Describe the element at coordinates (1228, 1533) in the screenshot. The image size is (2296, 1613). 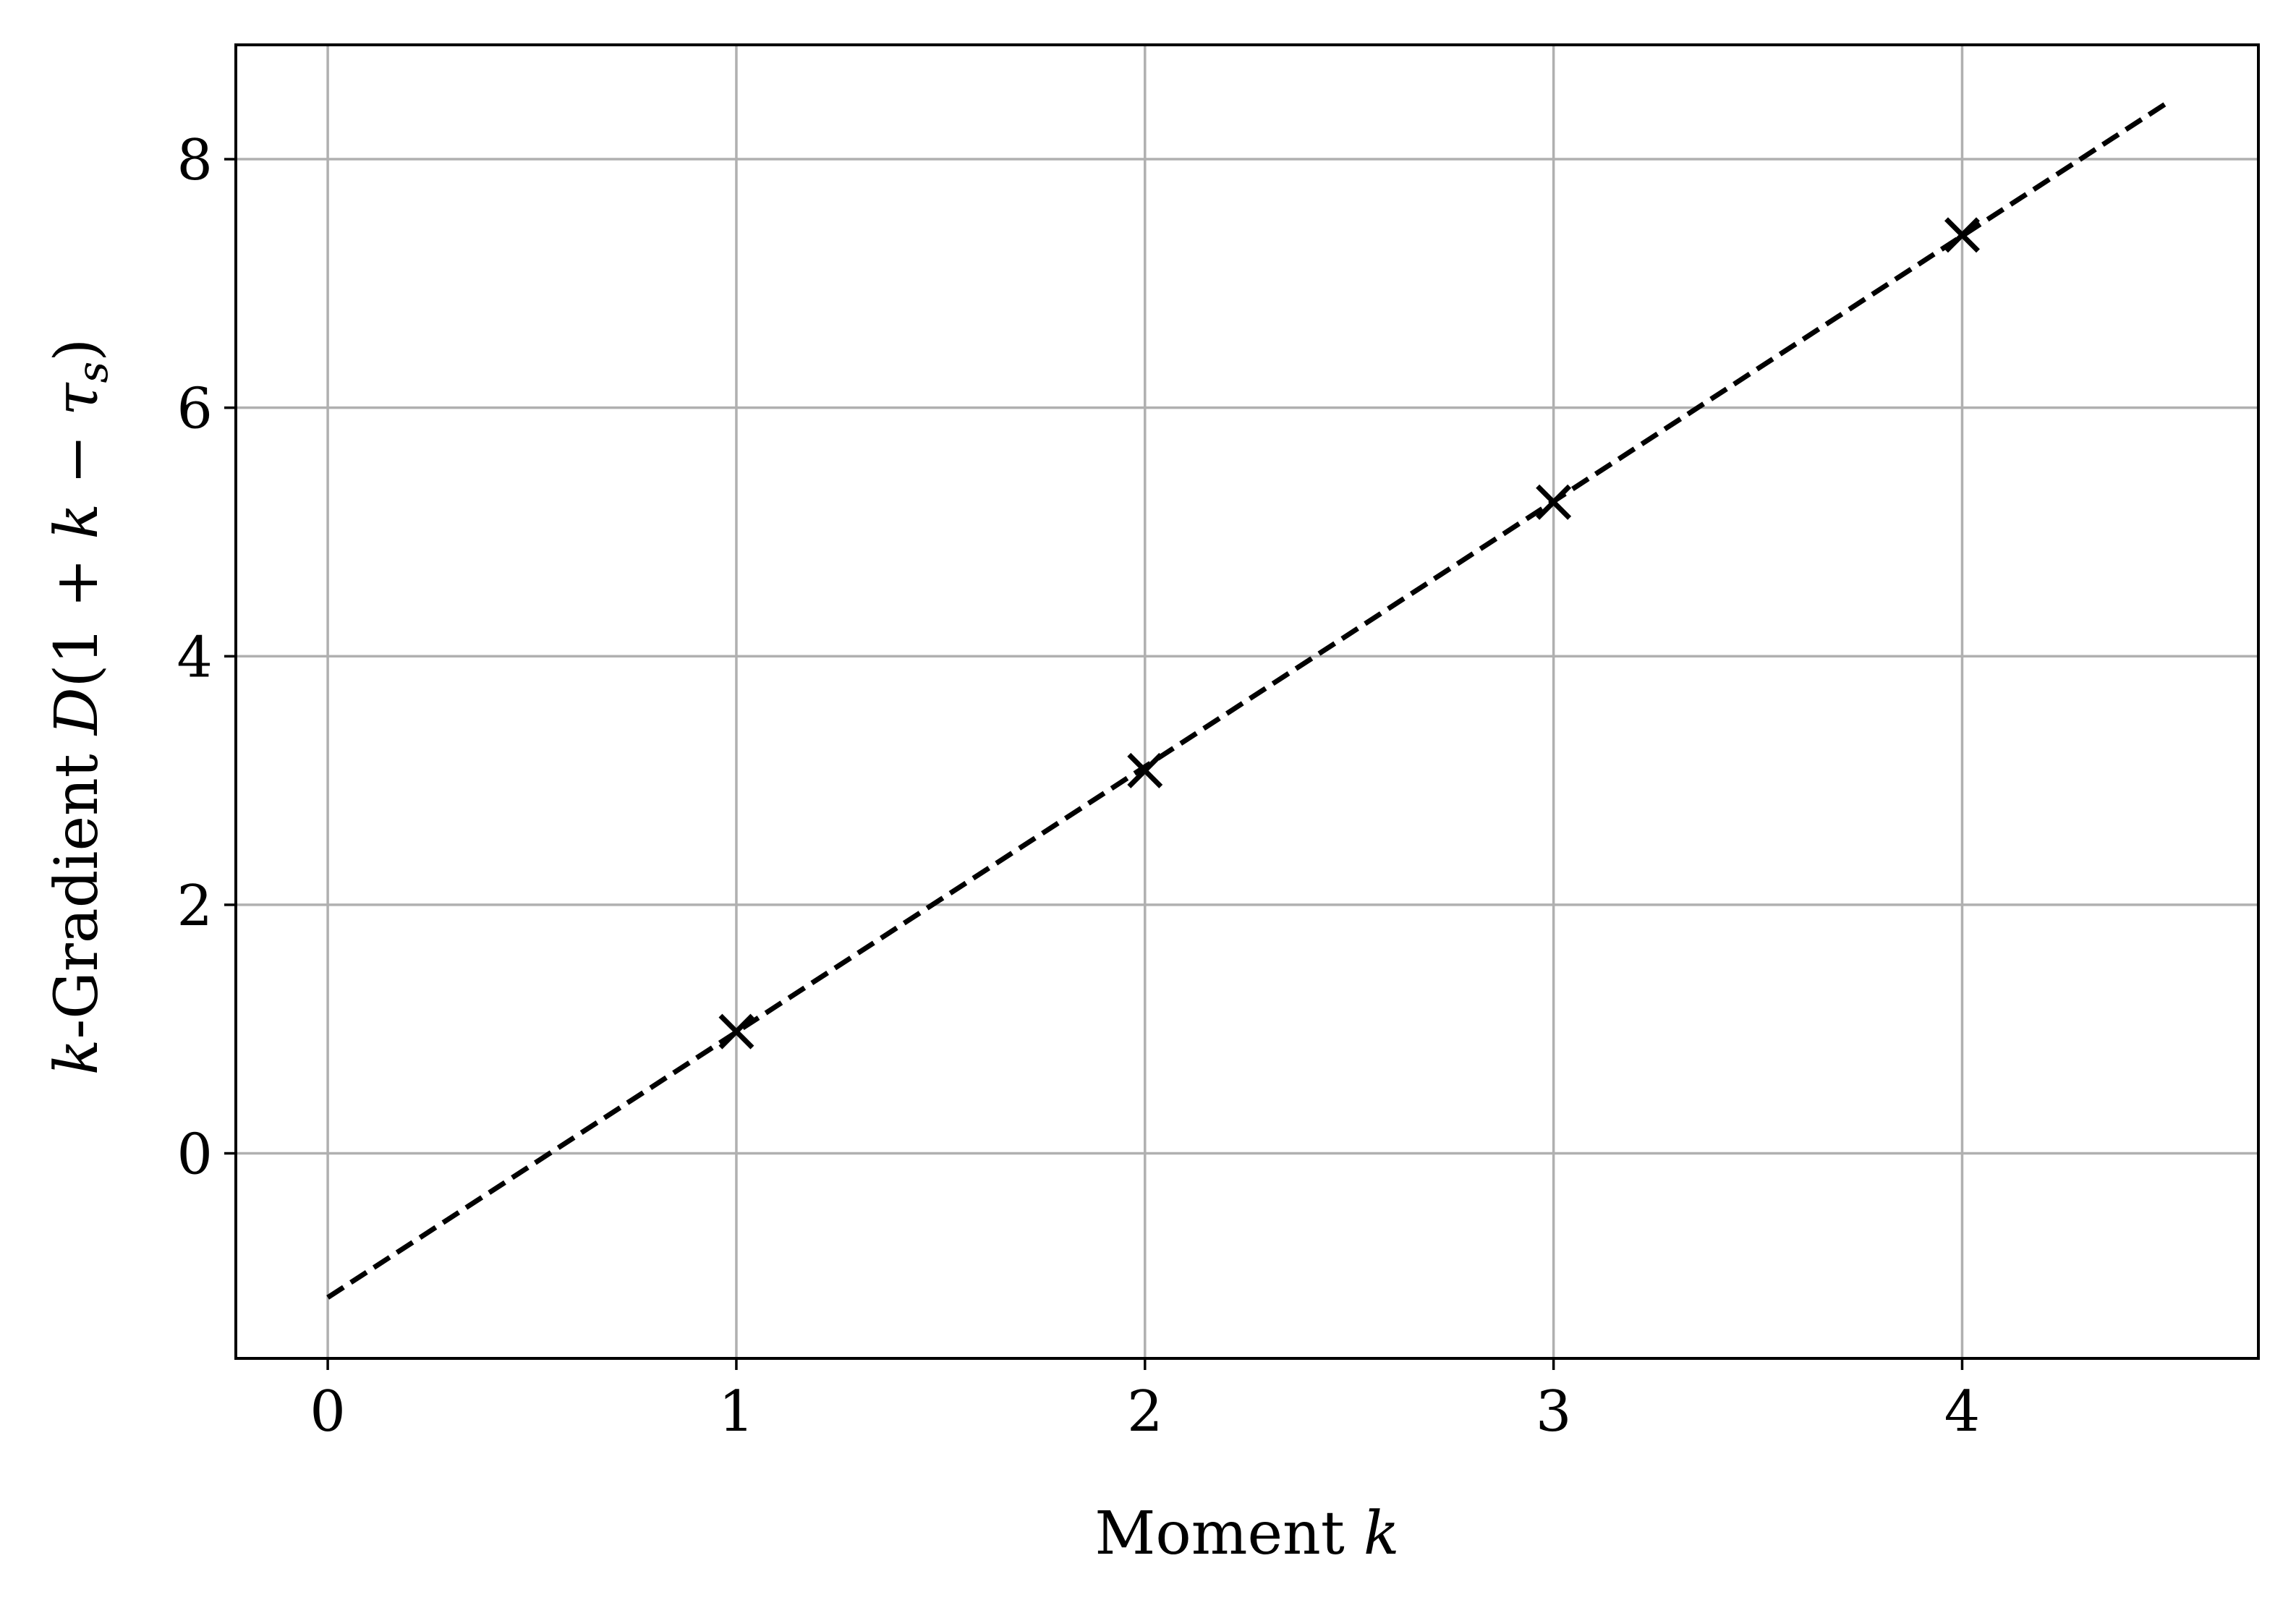
I see `x-axis-label-text: Moment` at that location.